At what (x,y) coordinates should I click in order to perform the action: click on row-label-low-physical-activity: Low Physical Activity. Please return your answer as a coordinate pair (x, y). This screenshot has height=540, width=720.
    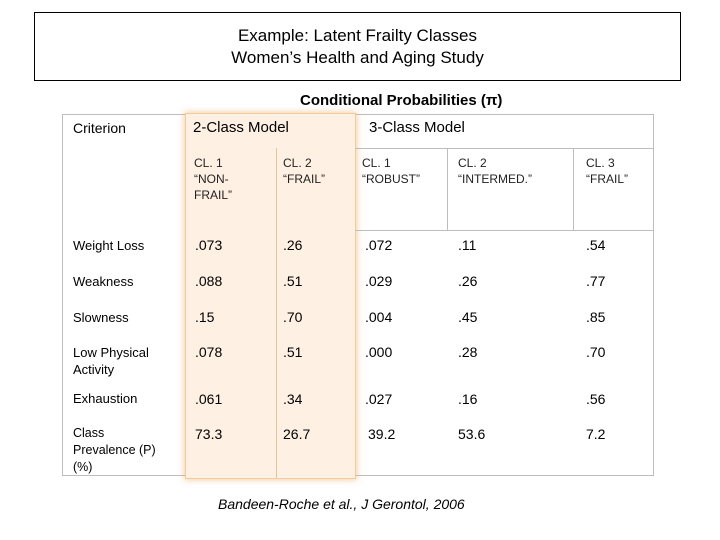
    Looking at the image, I should click on (111, 361).